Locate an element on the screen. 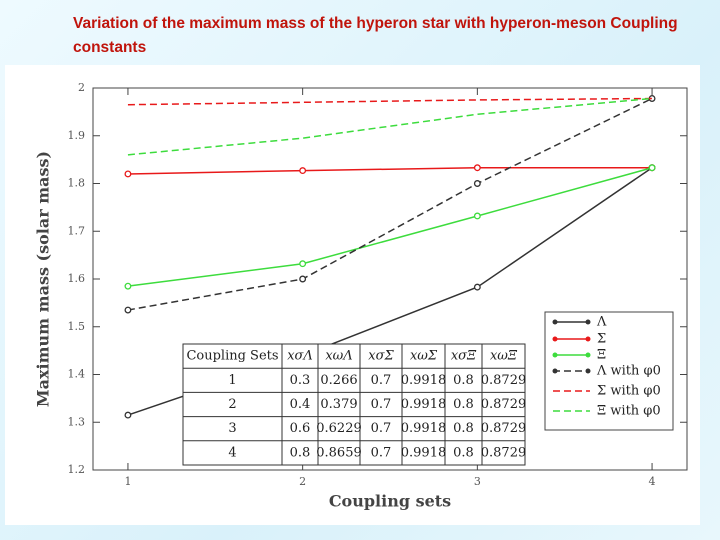 The image size is (720, 540). table-header: xσΞ is located at coordinates (464, 356).